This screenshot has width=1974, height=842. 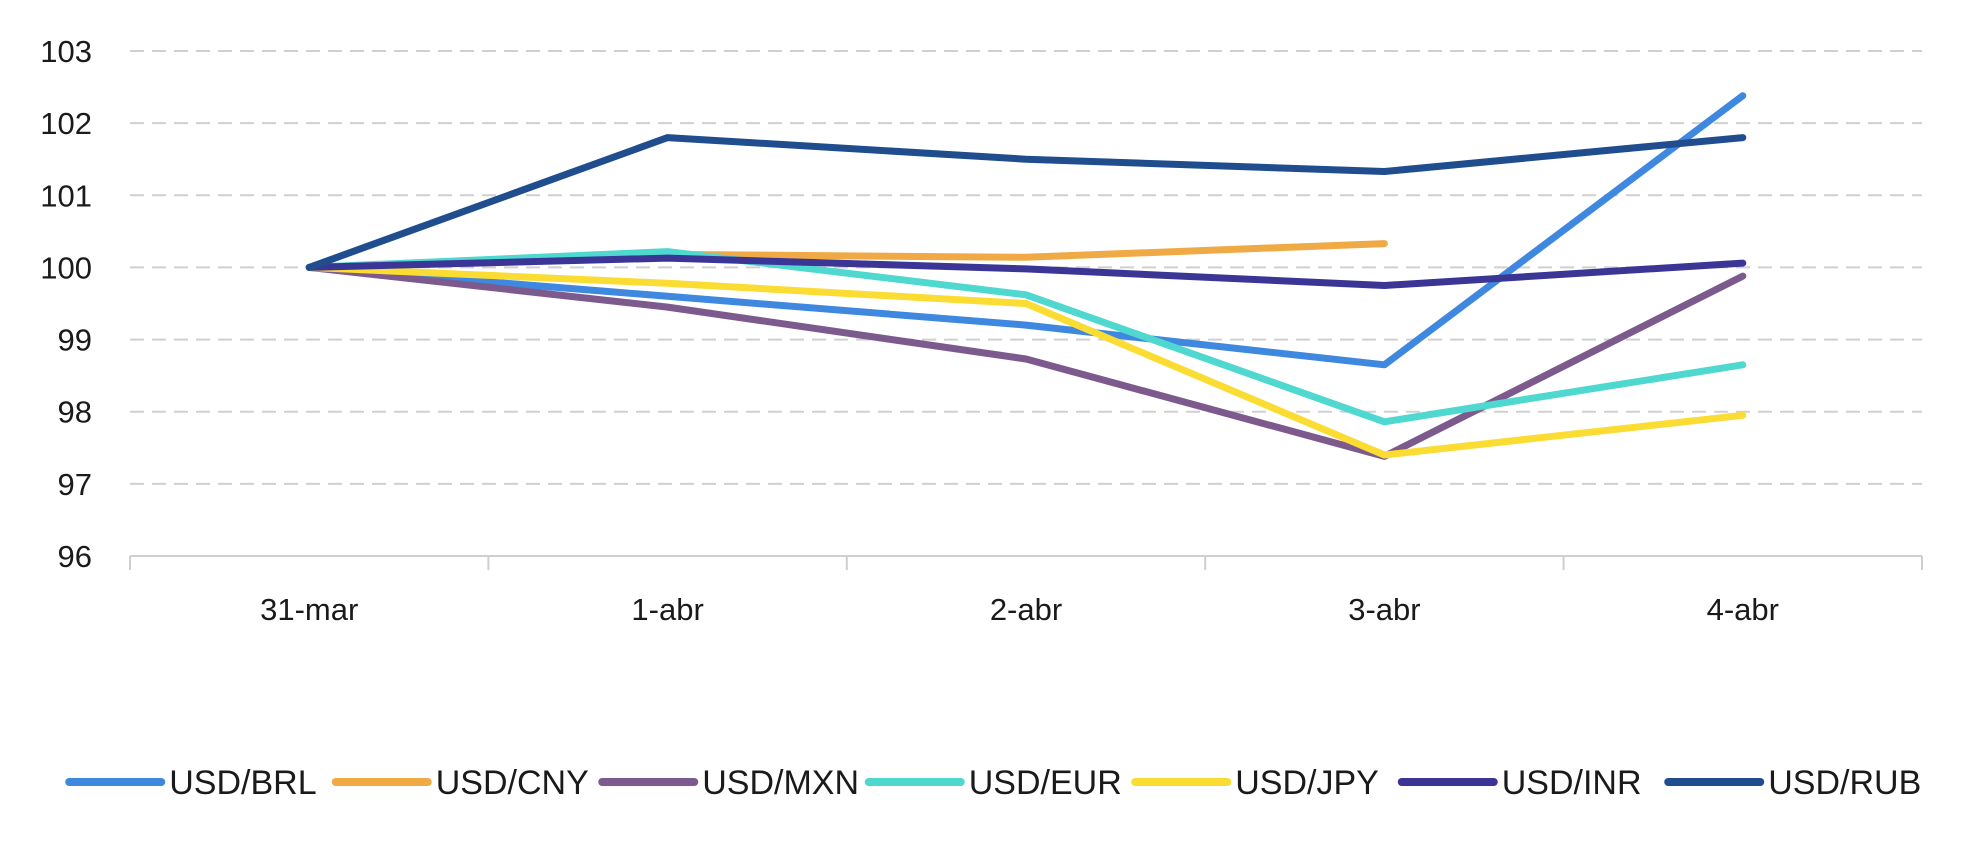 I want to click on y-tick-label-99: 99, so click(x=75, y=340).